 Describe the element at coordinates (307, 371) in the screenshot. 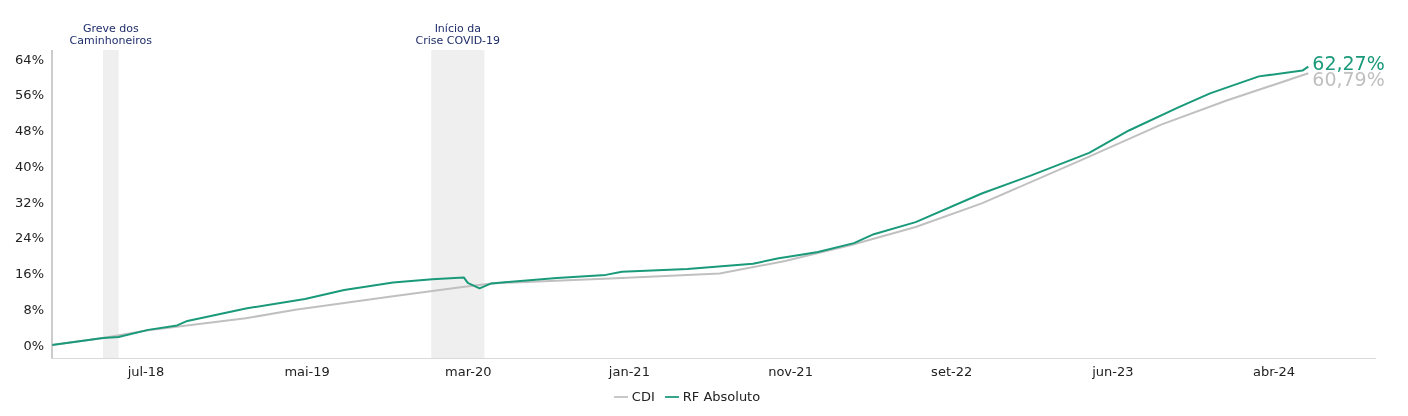

I see `x-tick-label: mai-19` at that location.